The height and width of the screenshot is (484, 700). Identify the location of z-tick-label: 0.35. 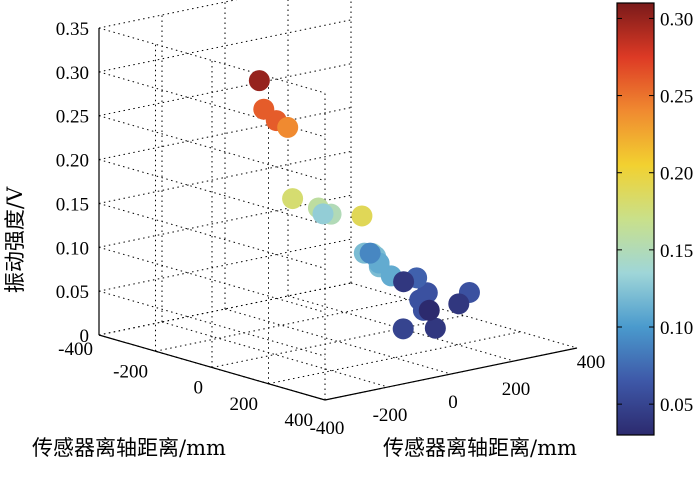
(72, 29).